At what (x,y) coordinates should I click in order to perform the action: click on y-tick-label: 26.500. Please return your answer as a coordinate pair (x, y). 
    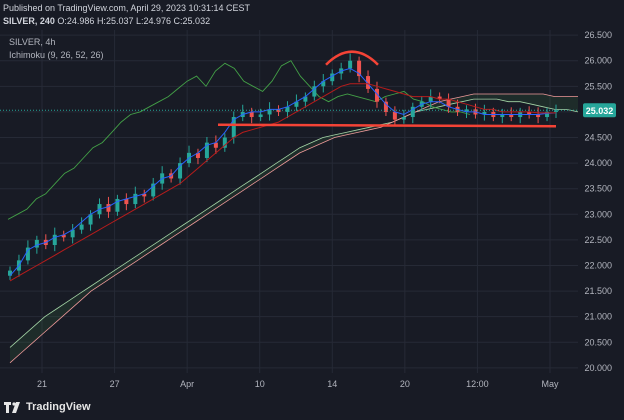
    Looking at the image, I should click on (598, 35).